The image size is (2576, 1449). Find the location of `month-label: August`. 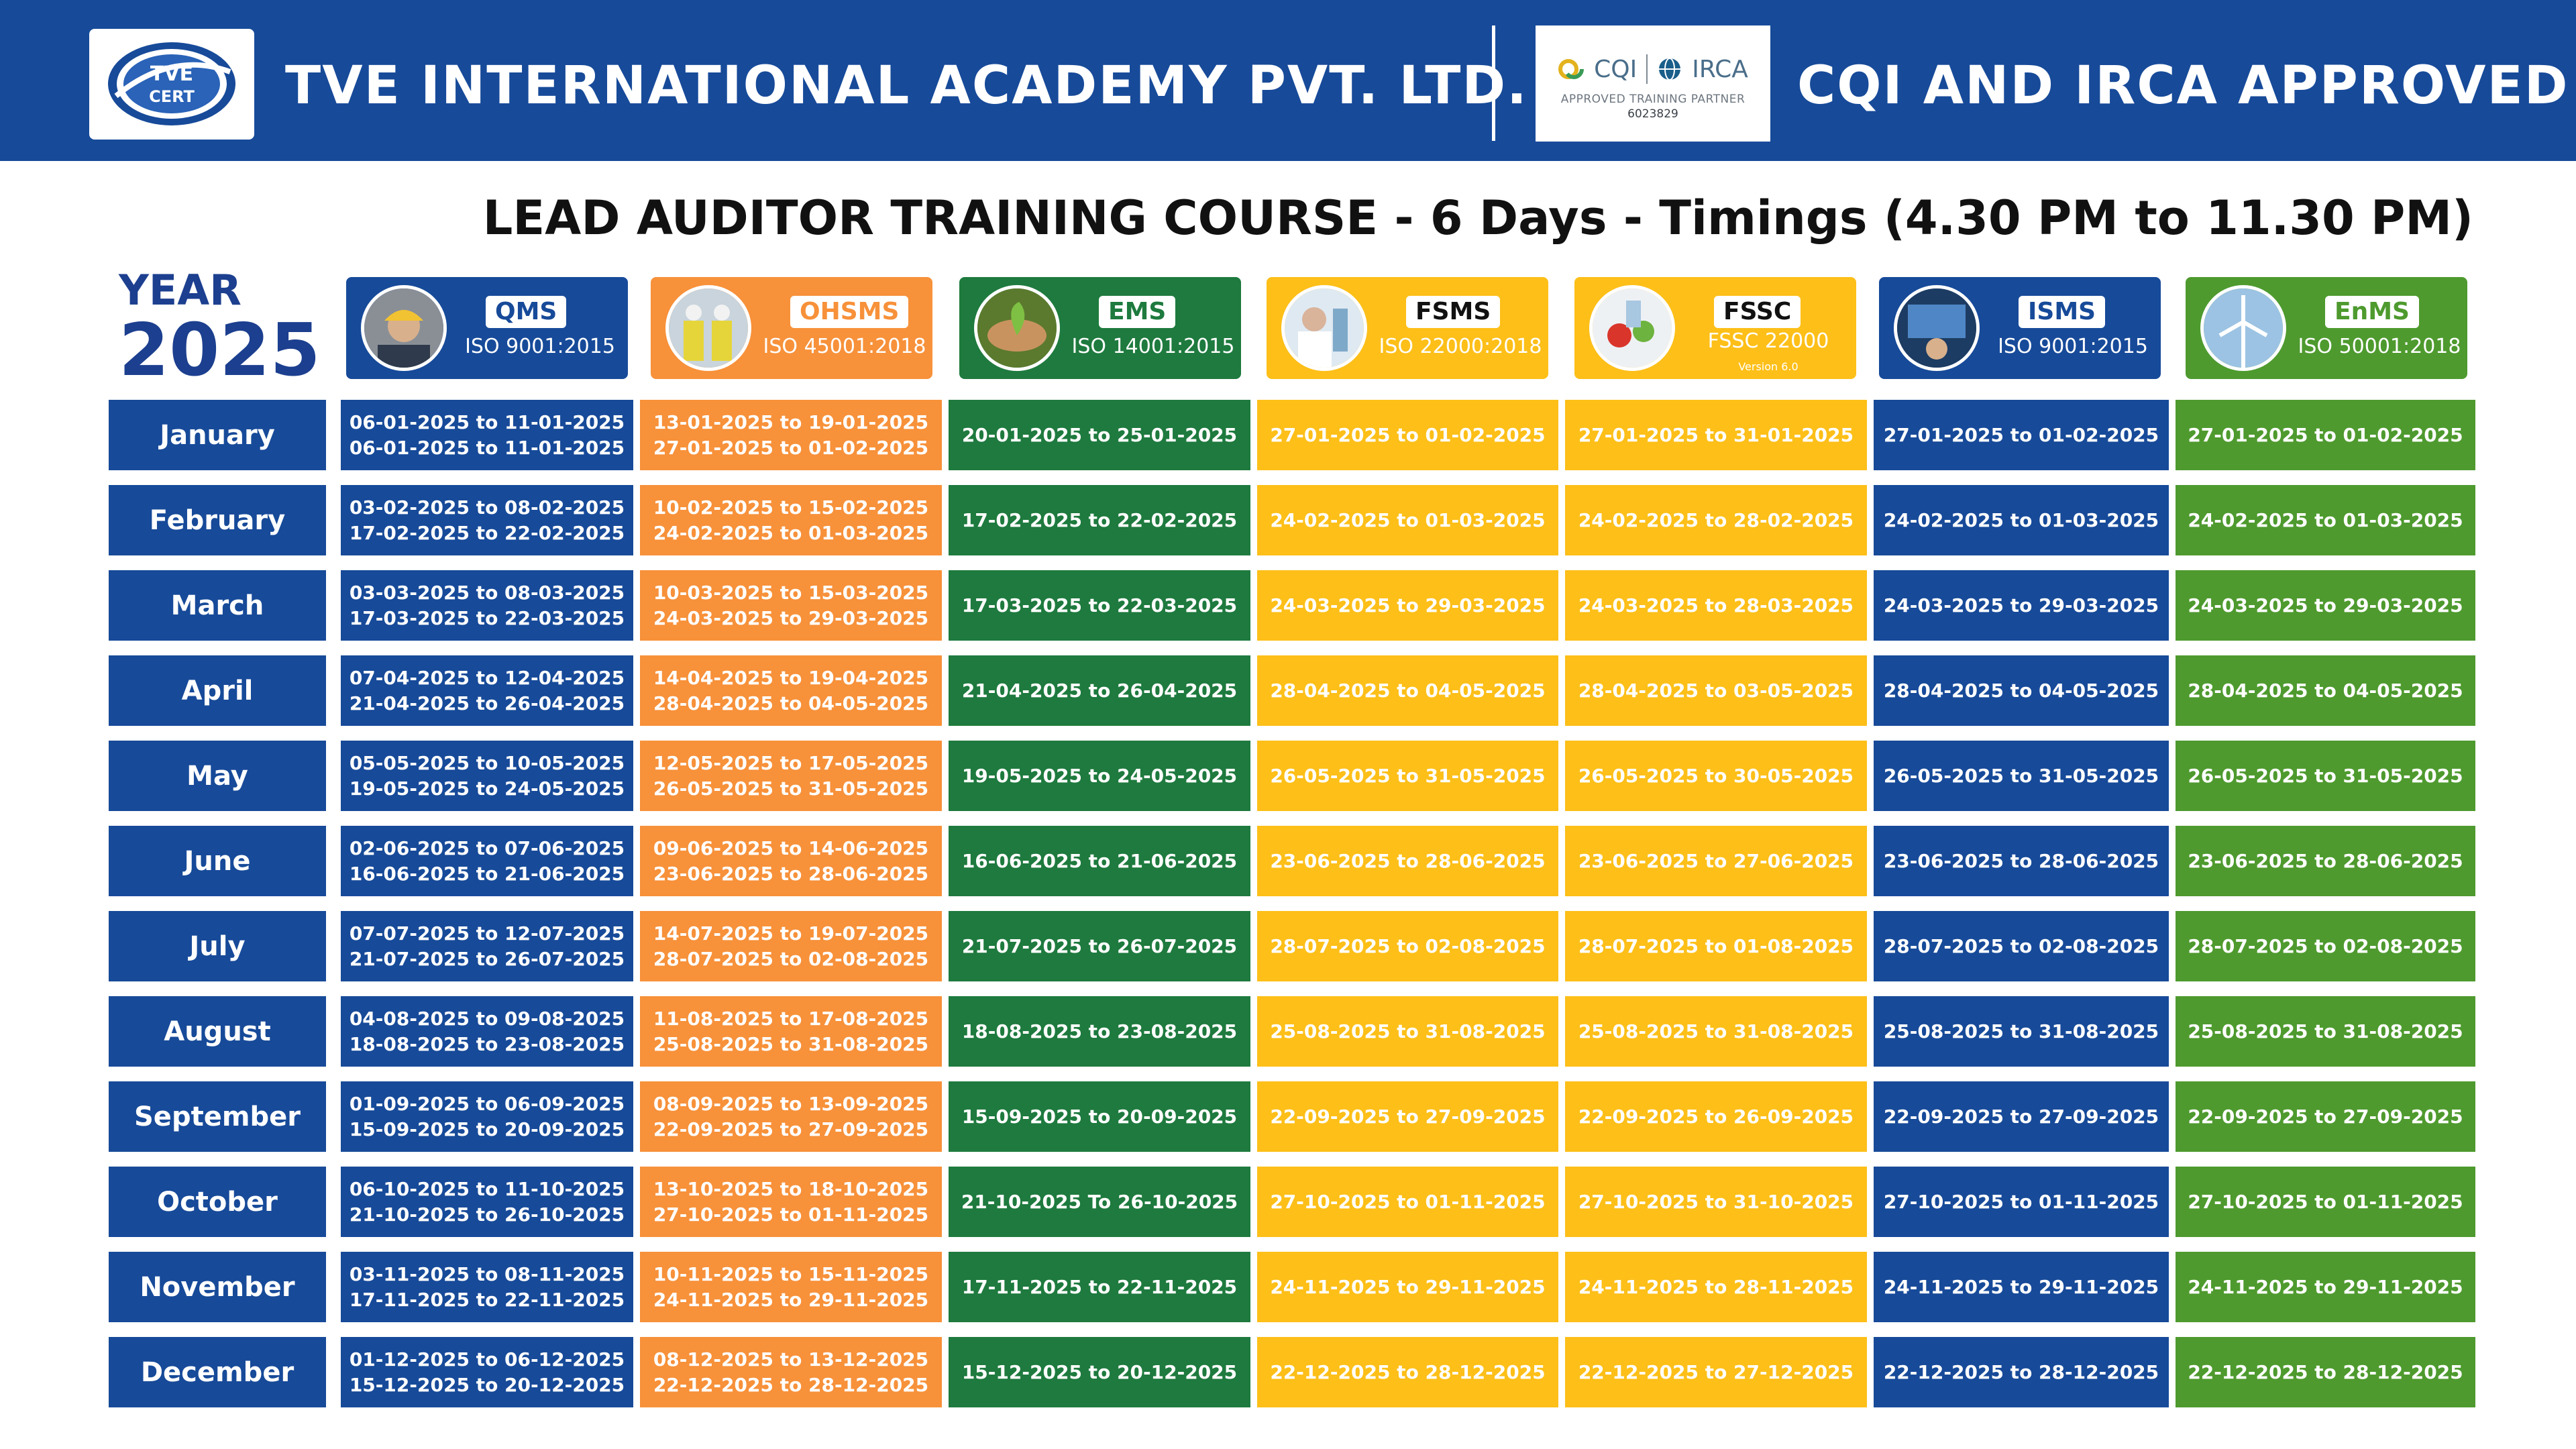

month-label: August is located at coordinates (217, 1031).